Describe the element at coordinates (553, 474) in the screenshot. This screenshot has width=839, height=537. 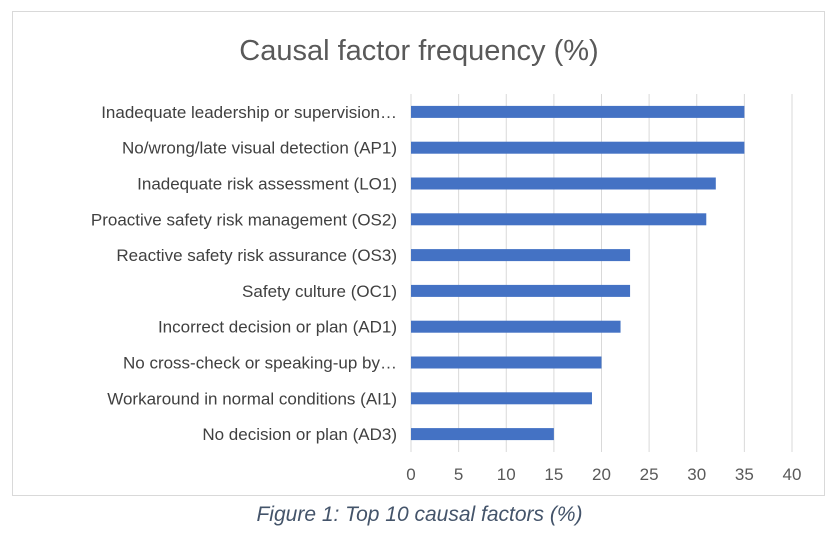
I see `x-tick-label: 15` at that location.